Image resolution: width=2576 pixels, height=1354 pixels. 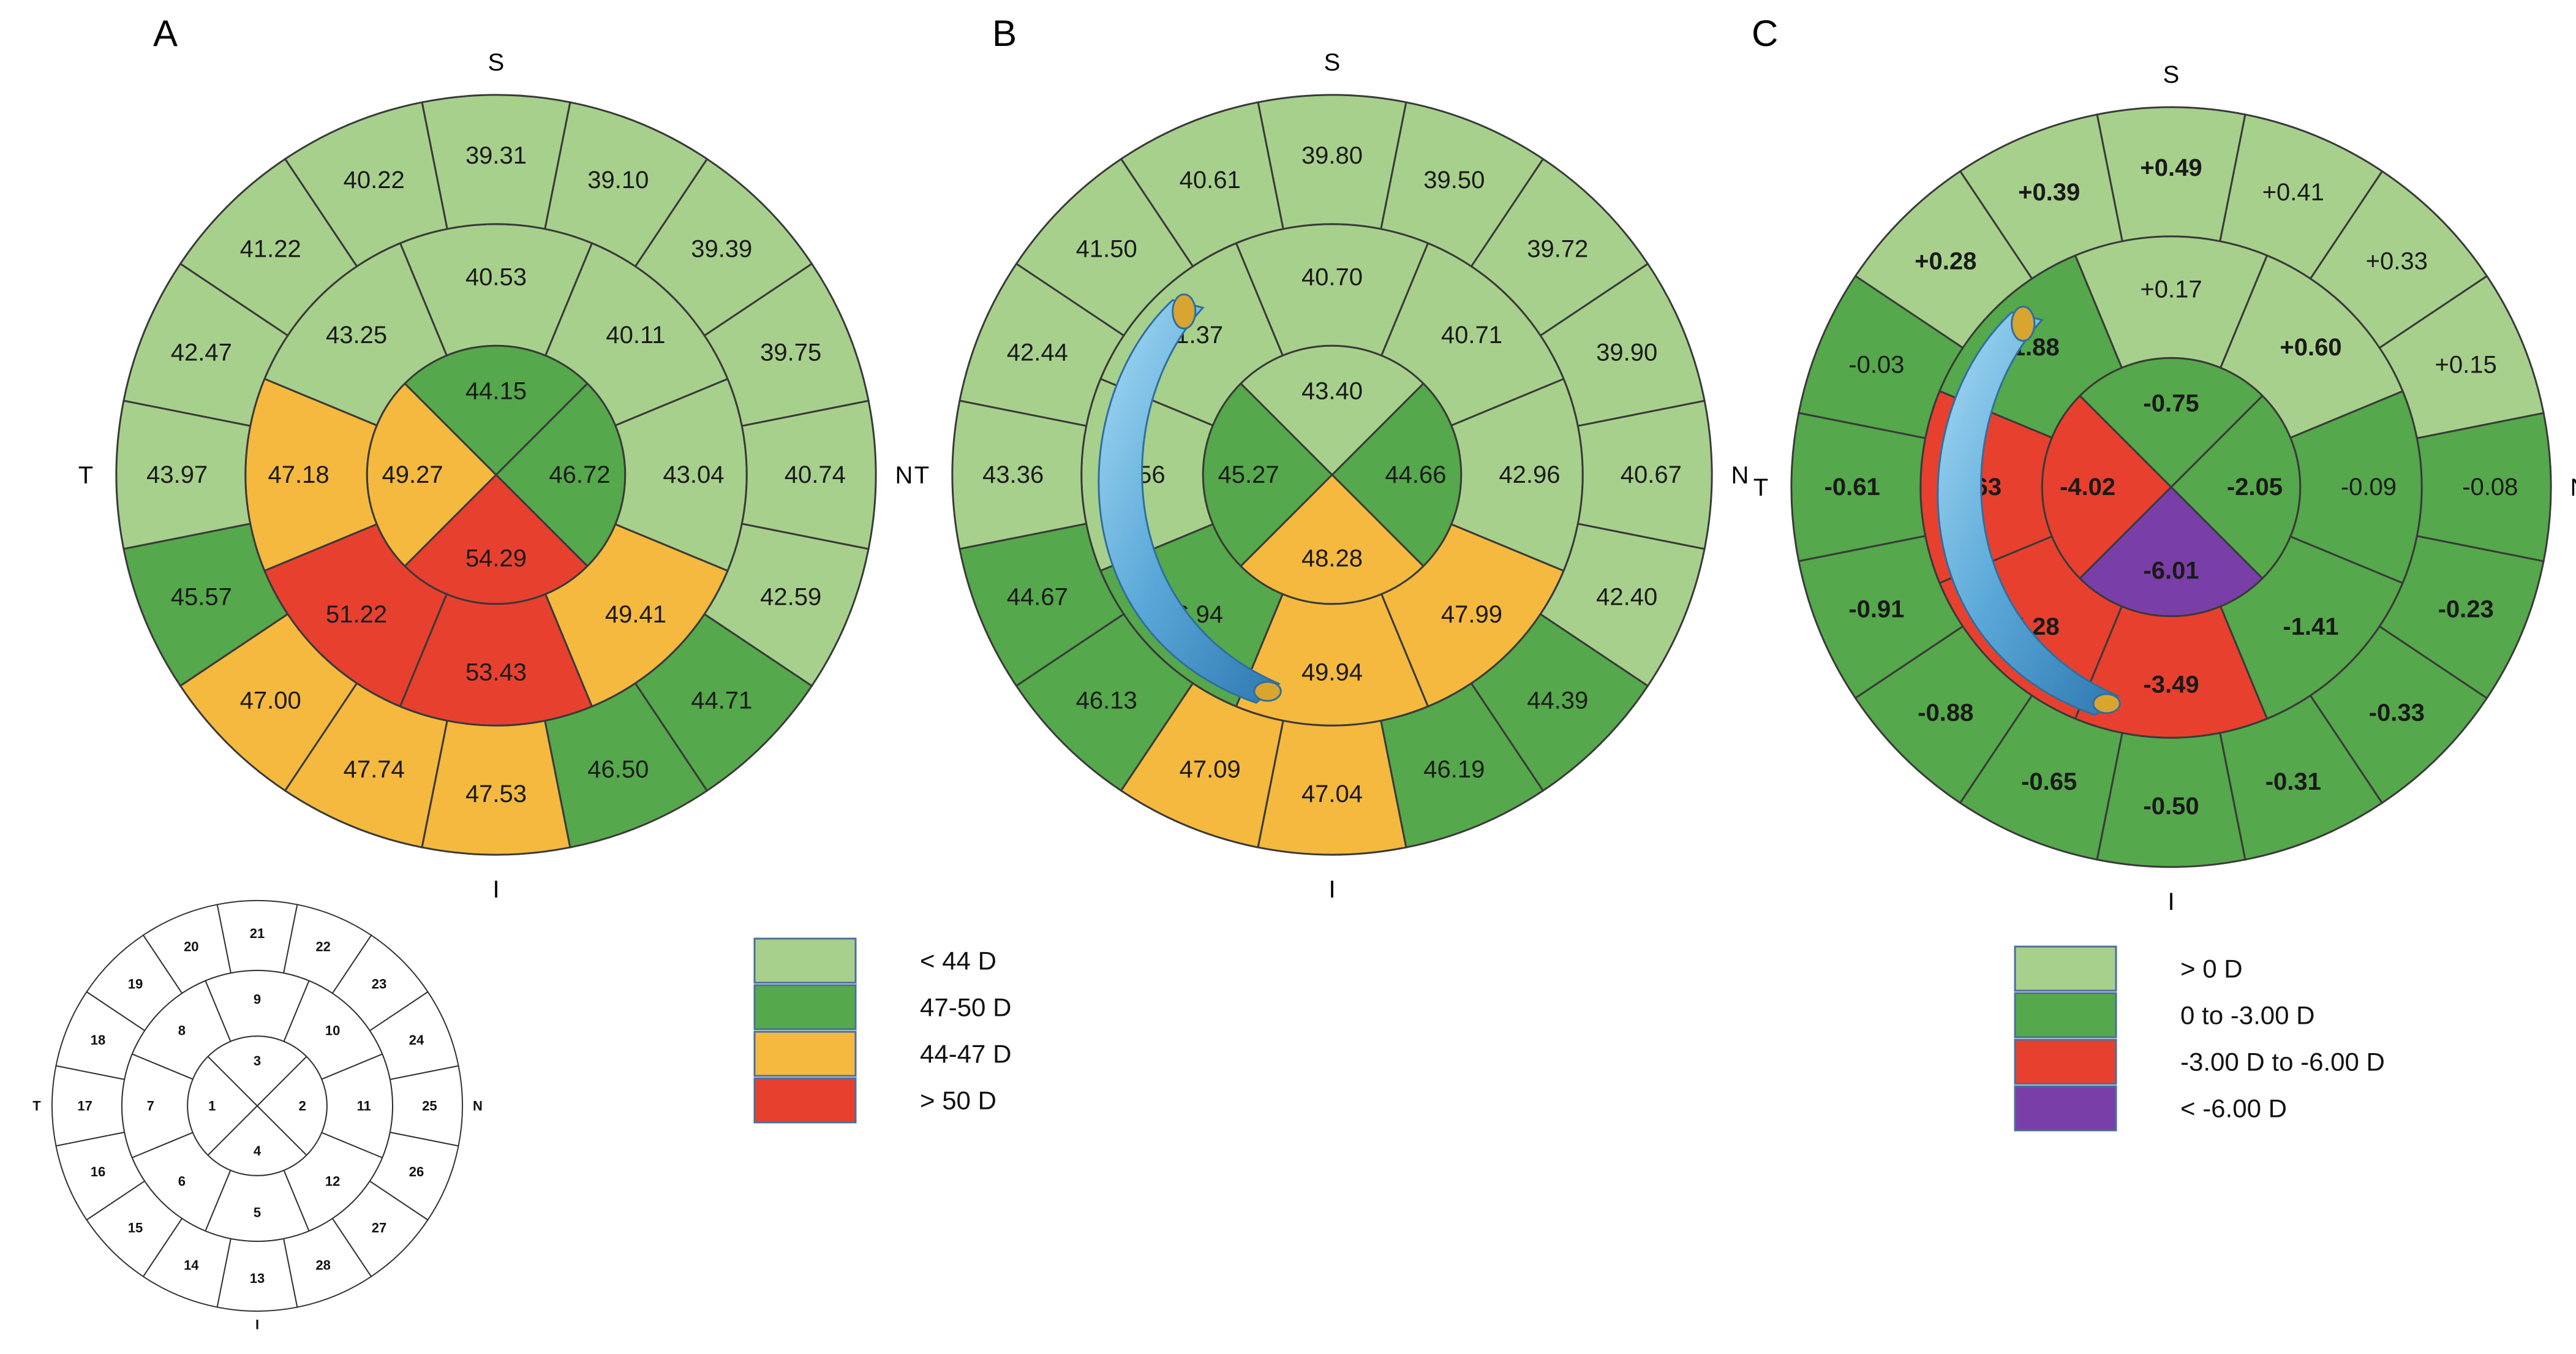 What do you see at coordinates (2028, 514) in the screenshot?
I see `ring-body` at bounding box center [2028, 514].